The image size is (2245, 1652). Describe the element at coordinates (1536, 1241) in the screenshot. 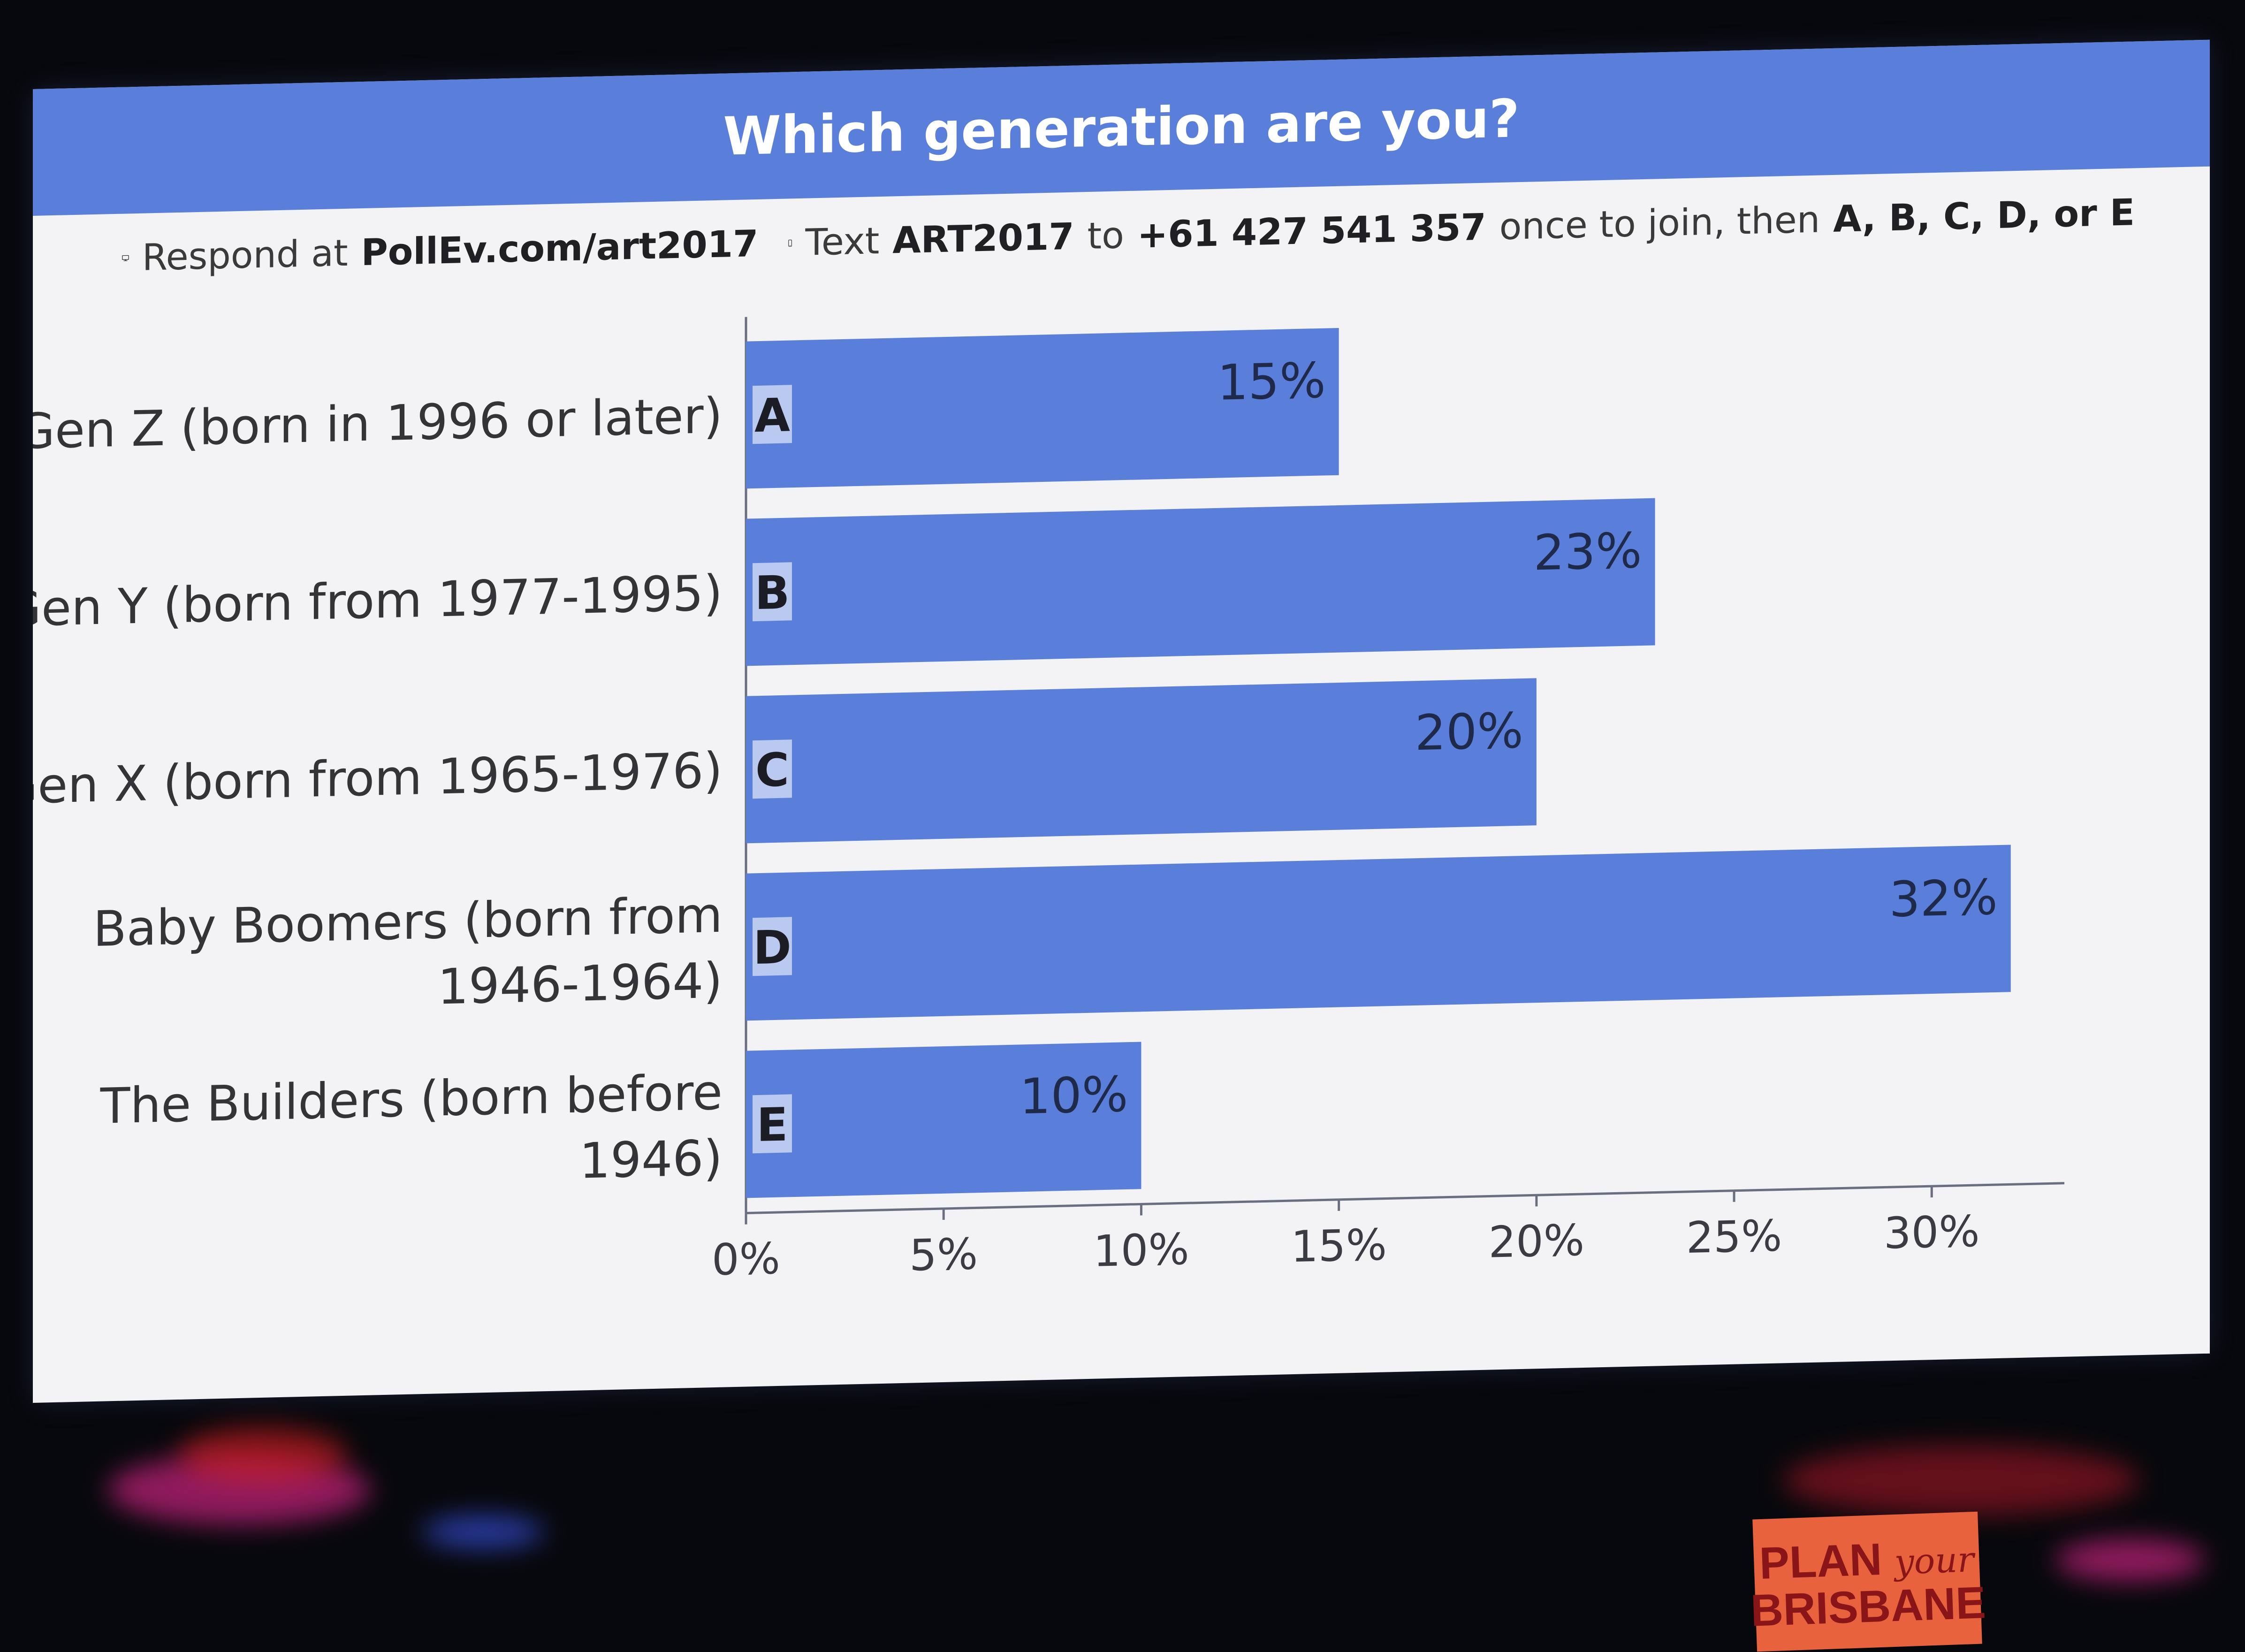

I see `x-tick-label: 20%` at that location.